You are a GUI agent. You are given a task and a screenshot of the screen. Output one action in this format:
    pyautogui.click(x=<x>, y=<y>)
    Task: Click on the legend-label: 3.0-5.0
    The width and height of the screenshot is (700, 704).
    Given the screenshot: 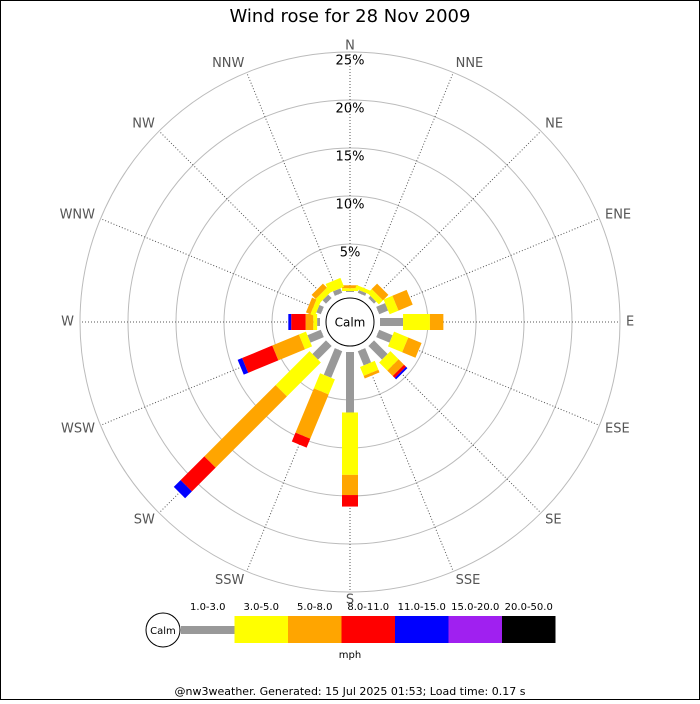 What is the action you would take?
    pyautogui.click(x=261, y=607)
    